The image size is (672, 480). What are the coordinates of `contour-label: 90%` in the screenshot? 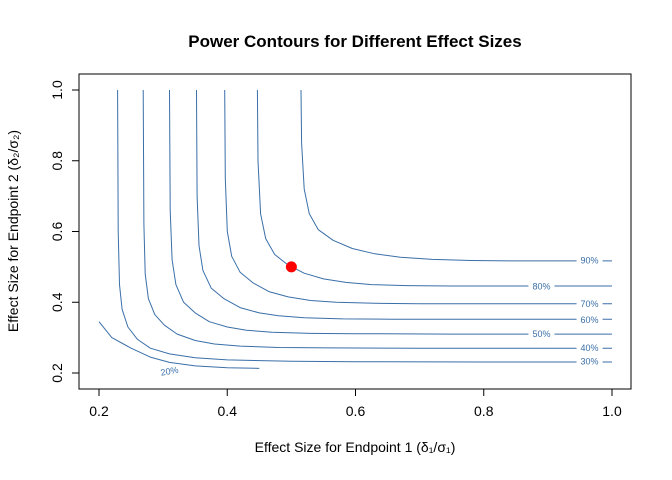 It's located at (590, 261).